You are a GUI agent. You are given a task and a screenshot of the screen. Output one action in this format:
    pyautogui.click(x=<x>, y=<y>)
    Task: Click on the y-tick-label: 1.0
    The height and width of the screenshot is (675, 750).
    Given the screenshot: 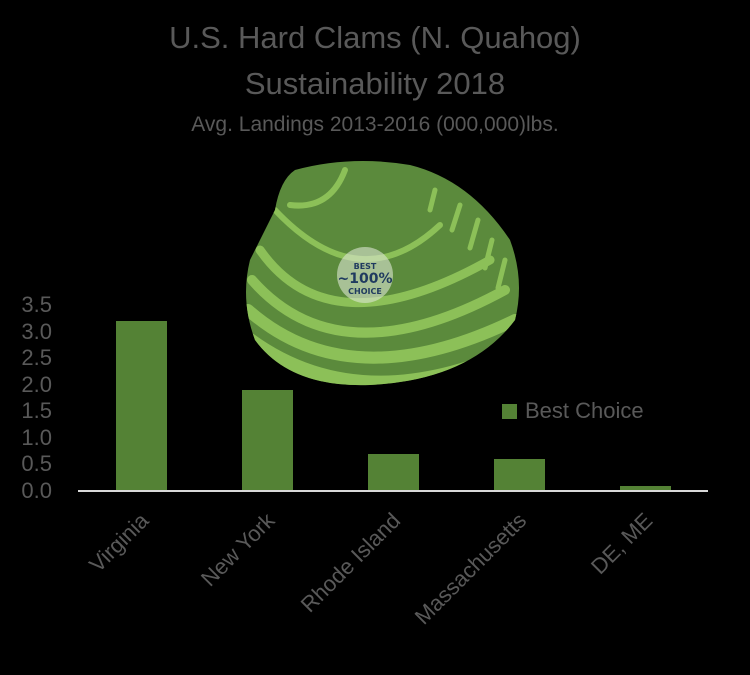 What is the action you would take?
    pyautogui.click(x=36, y=437)
    